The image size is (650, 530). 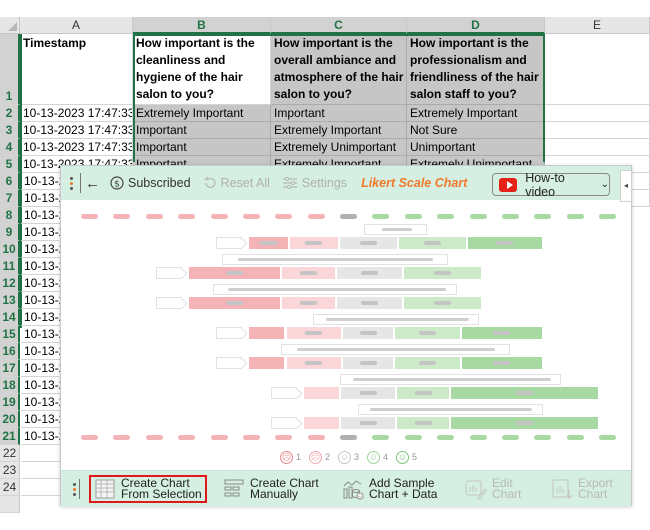 What do you see at coordinates (476, 130) in the screenshot?
I see `cell-d3: Not Sure` at bounding box center [476, 130].